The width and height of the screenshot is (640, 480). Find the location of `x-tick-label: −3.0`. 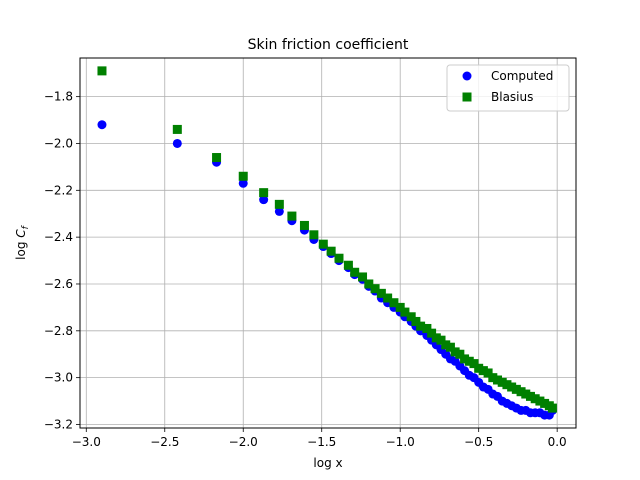

x-tick-label: −3.0 is located at coordinates (86, 442).